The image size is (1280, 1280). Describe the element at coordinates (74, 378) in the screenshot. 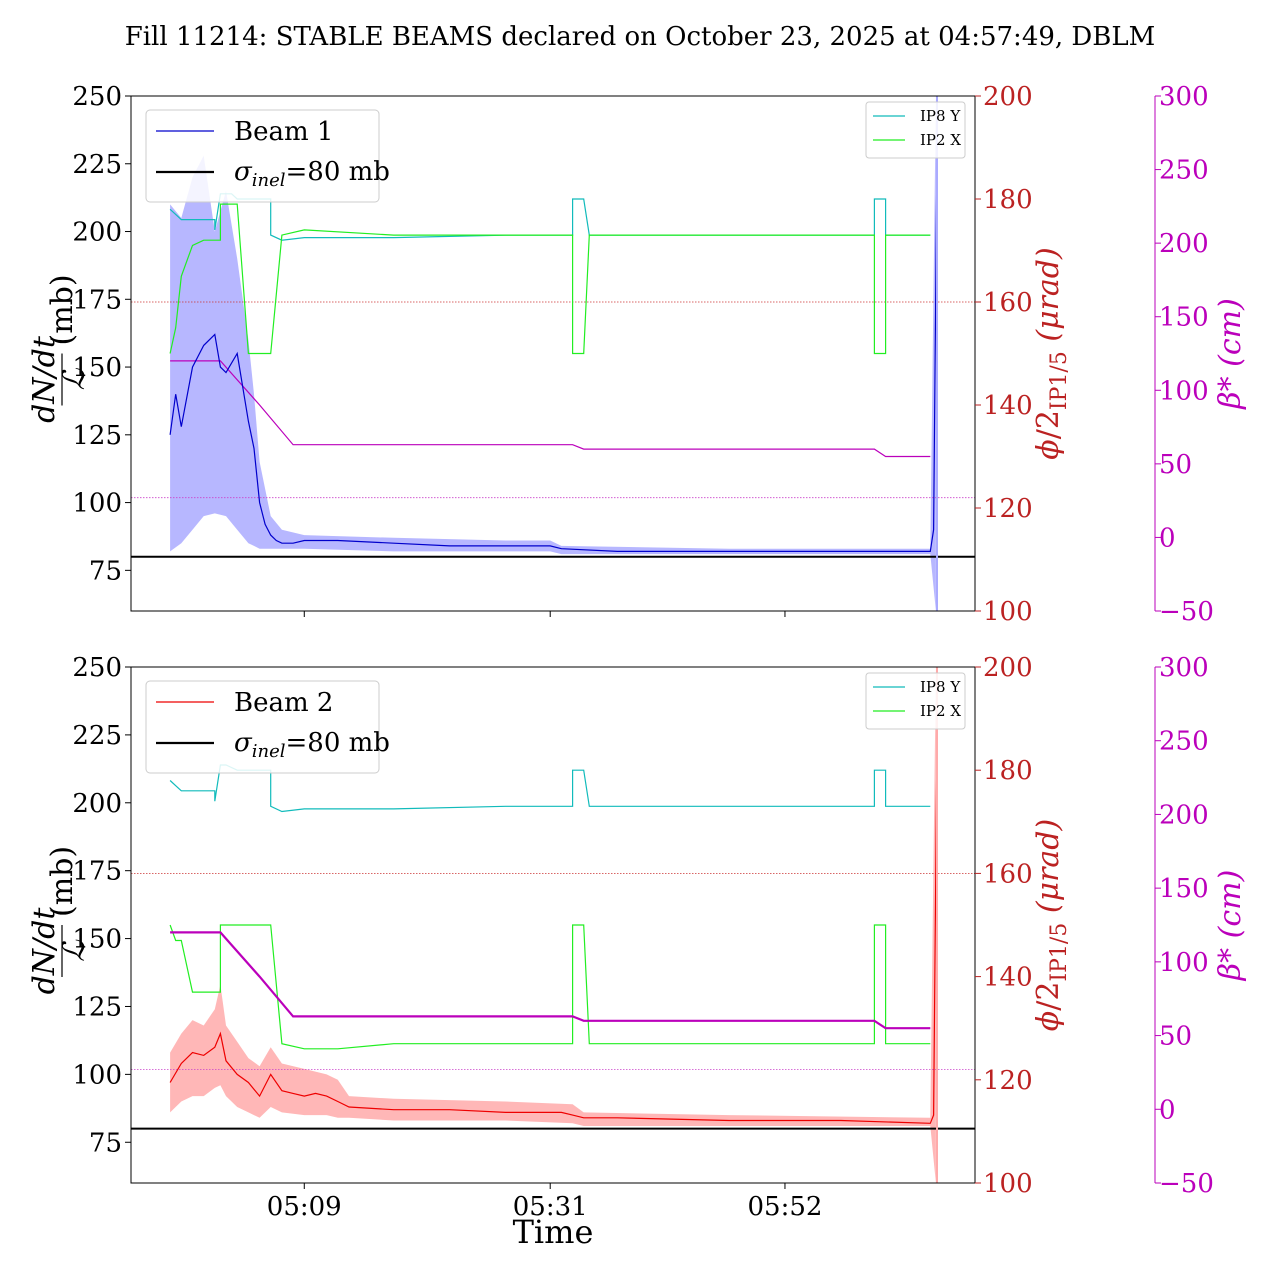

I see `y-left-label-denominator: ℒ` at that location.